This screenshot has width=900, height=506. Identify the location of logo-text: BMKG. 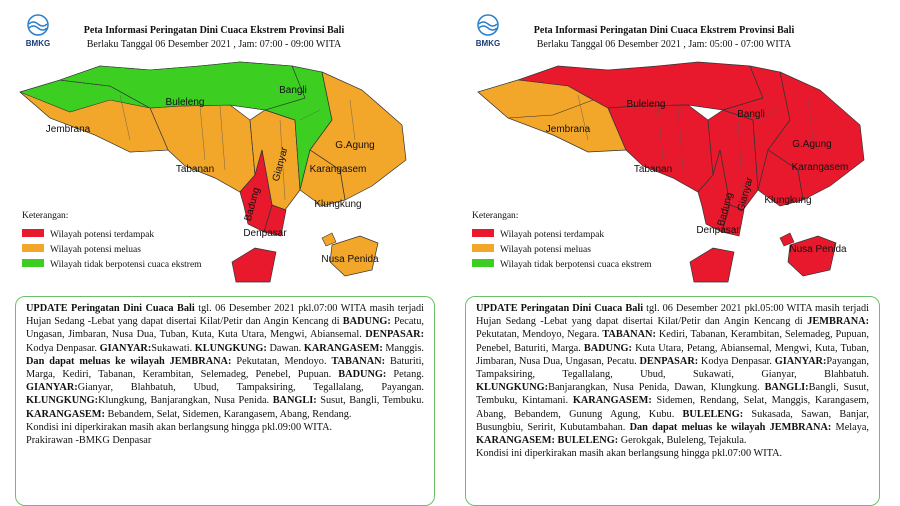
(38, 43).